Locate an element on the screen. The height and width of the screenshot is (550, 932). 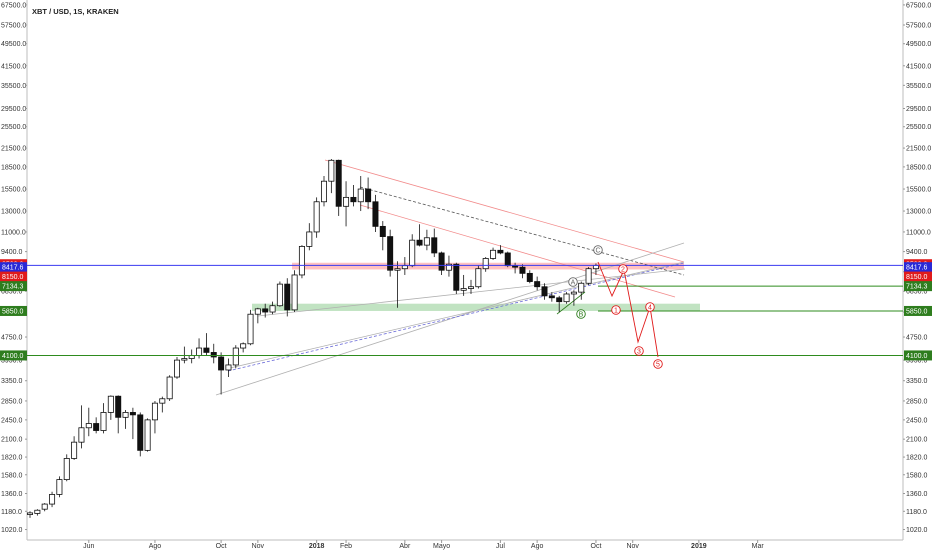
y-tick-label-right: 1820.0 is located at coordinates (917, 458).